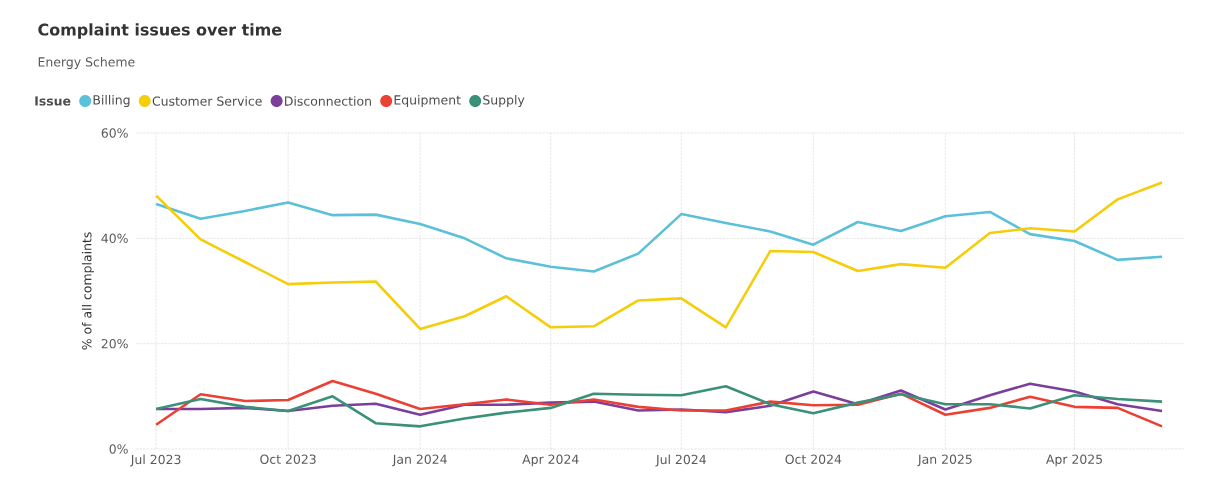  I want to click on x-tick-label: Oct 2023, so click(288, 459).